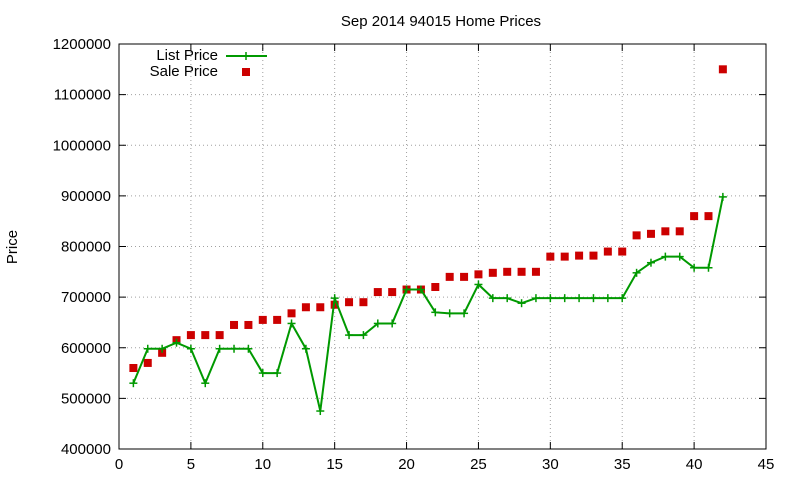 This screenshot has height=480, width=800. I want to click on legend-label-list-price: List Price, so click(187, 55).